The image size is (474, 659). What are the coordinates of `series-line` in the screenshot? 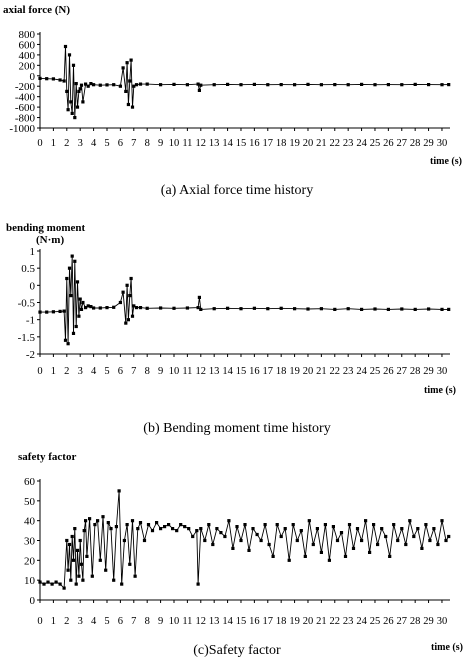 It's located at (244, 82).